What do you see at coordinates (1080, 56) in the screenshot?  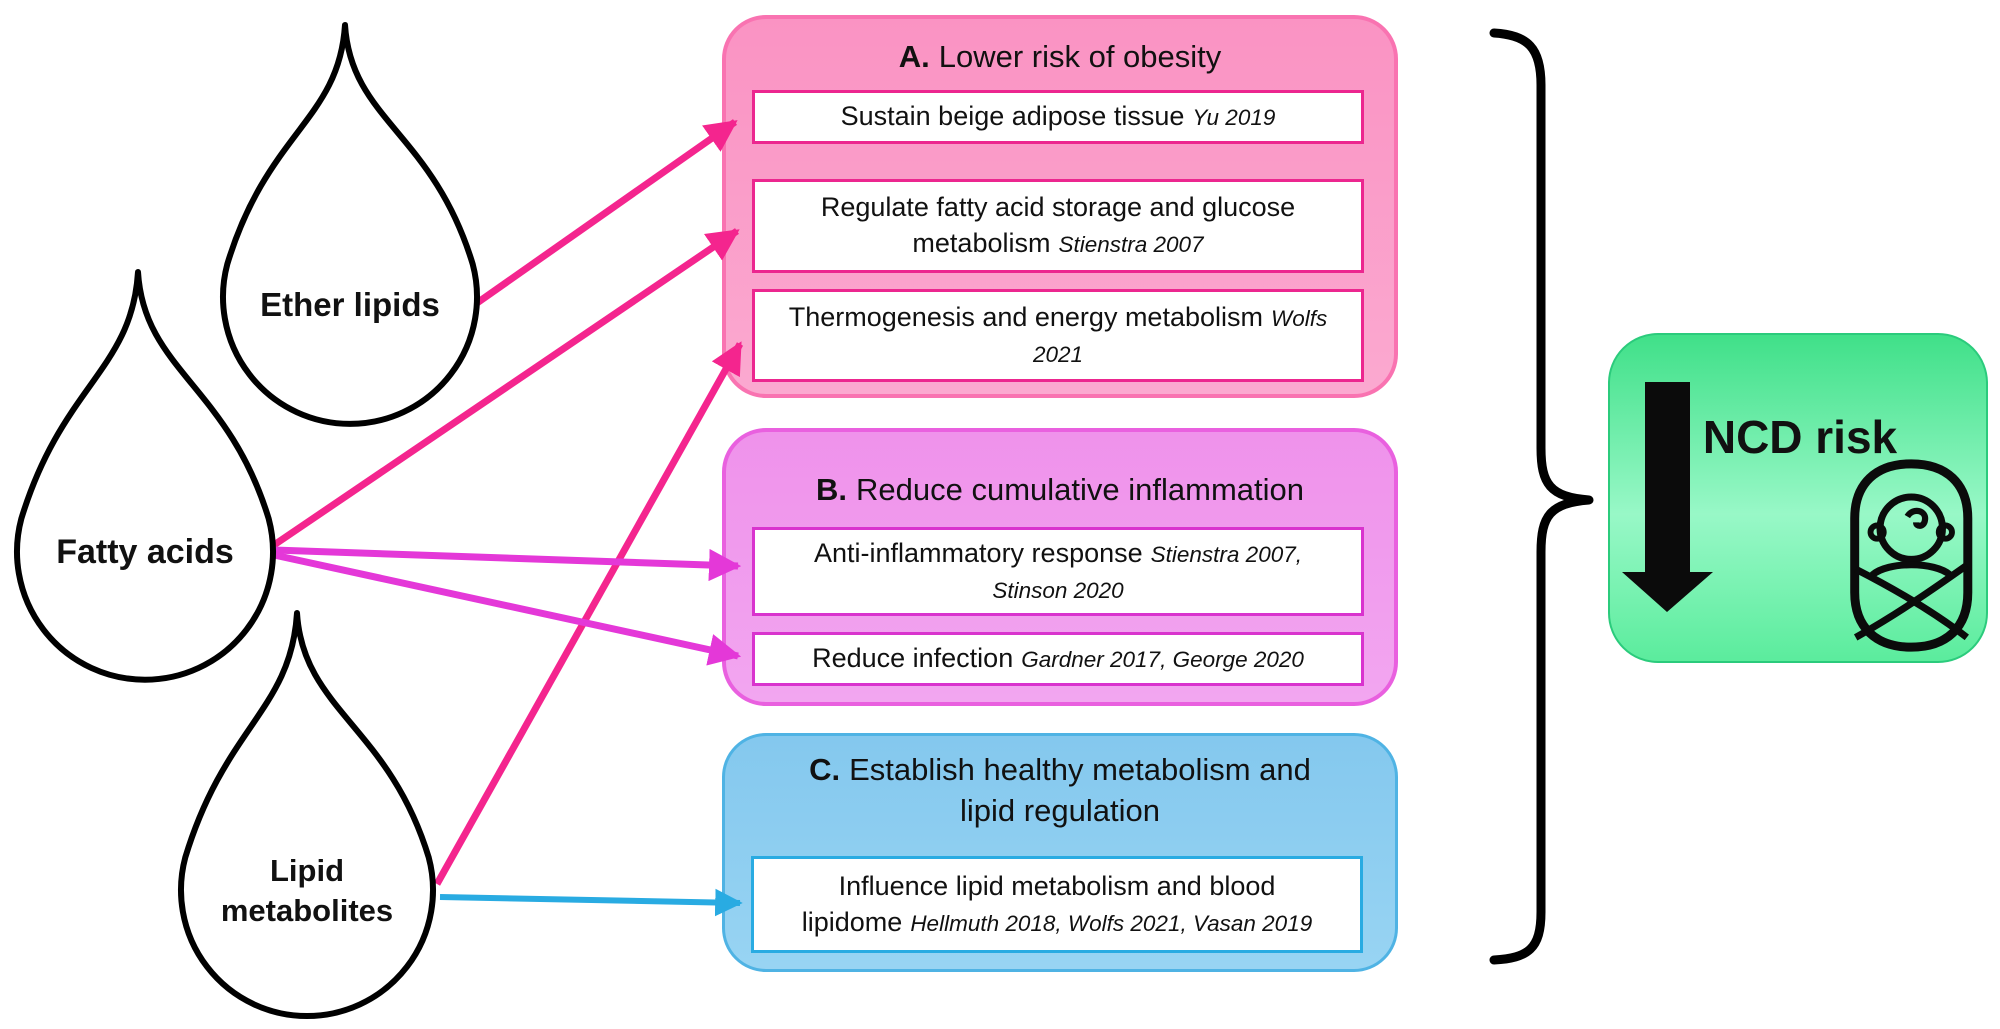 I see `box-a-title-text: Lower risk of obesity` at bounding box center [1080, 56].